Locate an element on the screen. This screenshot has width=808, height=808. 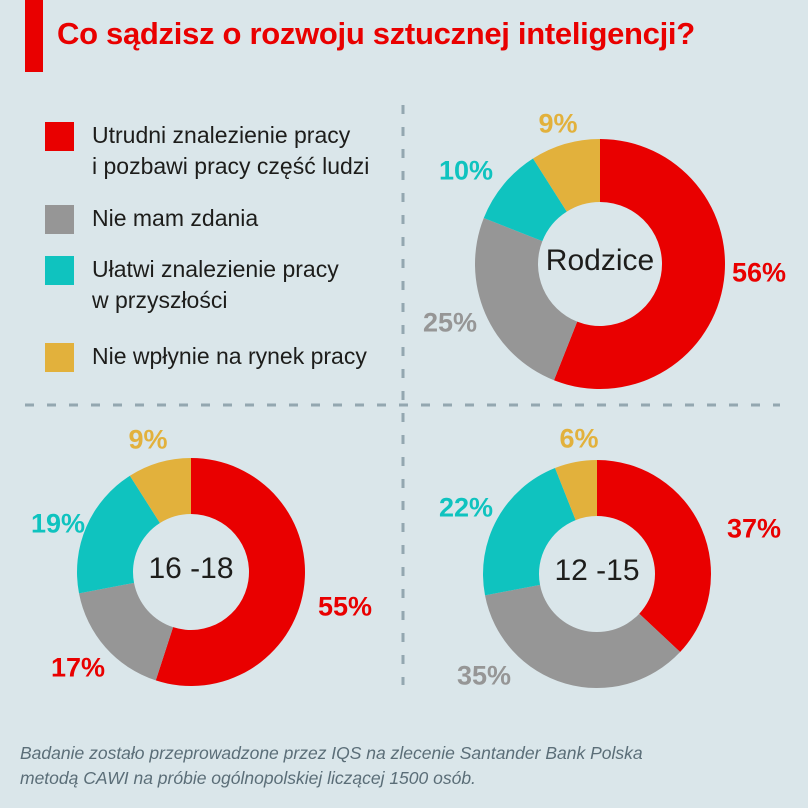
legend-label: Nie wpłynie na rynek pracy is located at coordinates (229, 356).